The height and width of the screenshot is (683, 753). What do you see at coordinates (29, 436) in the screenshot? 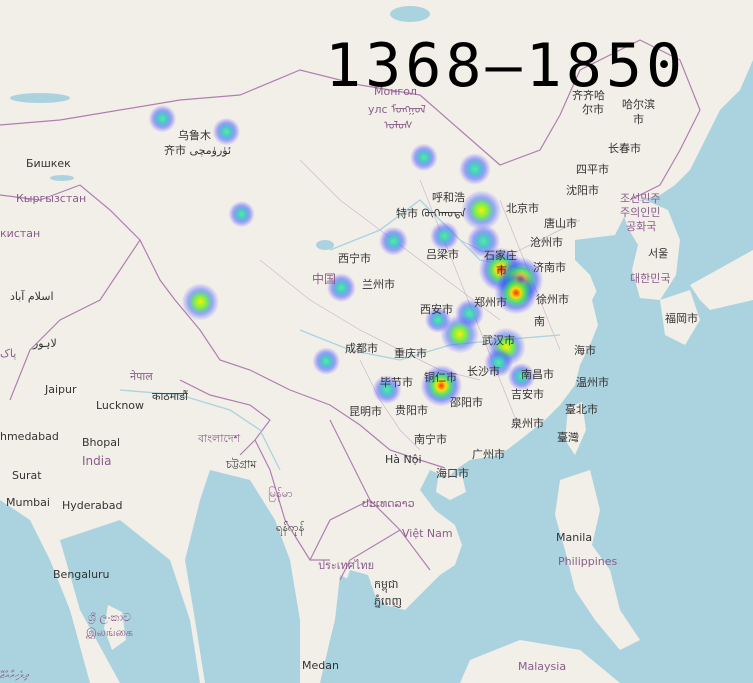
I see `label-ahmedabad: hmedabad` at bounding box center [29, 436].